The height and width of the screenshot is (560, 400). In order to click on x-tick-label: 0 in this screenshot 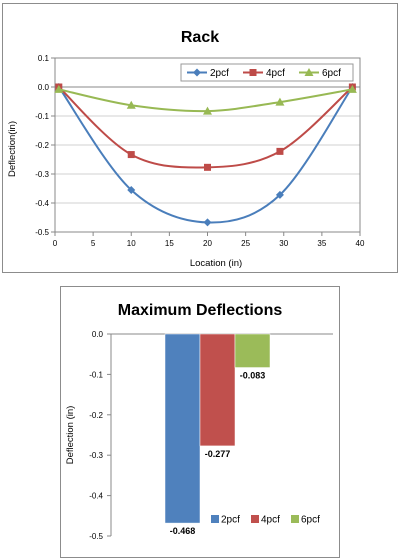, I will do `click(55, 243)`.